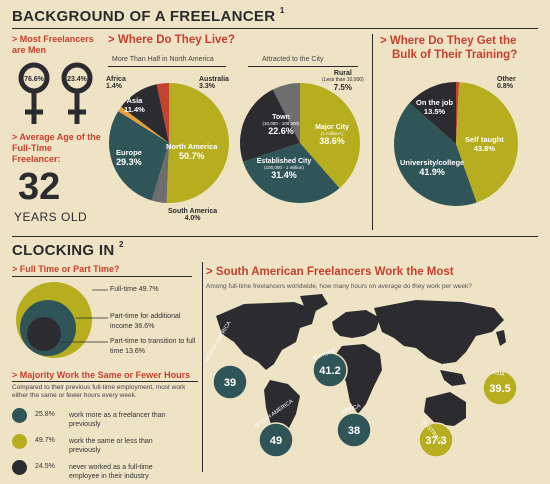  I want to click on pie-slice-university-college, so click(435, 154).